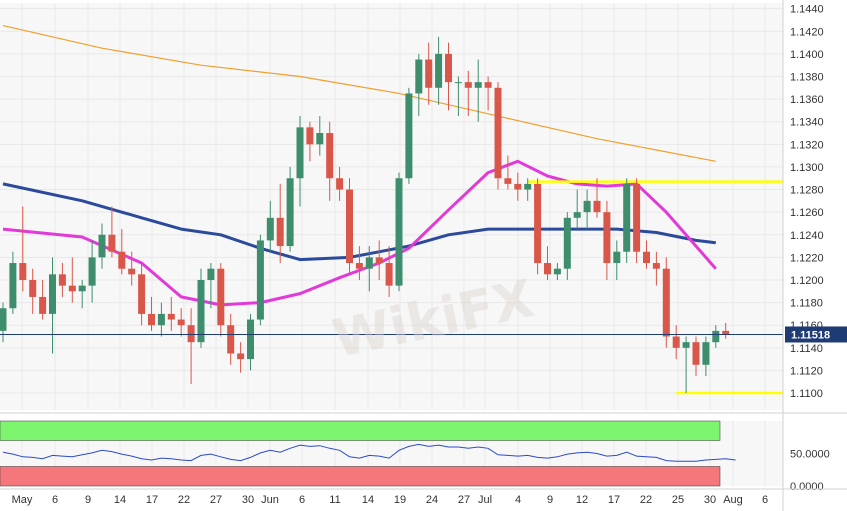 Image resolution: width=847 pixels, height=511 pixels. I want to click on price-tick-label: 1.1140, so click(806, 349).